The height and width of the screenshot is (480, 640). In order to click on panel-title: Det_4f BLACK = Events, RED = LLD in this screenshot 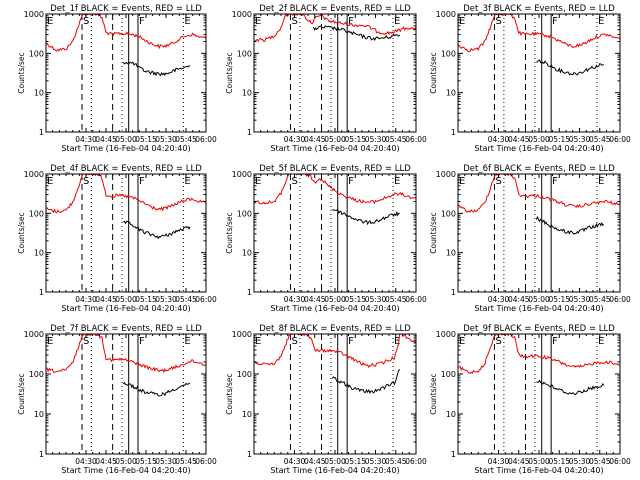, I will do `click(126, 169)`.